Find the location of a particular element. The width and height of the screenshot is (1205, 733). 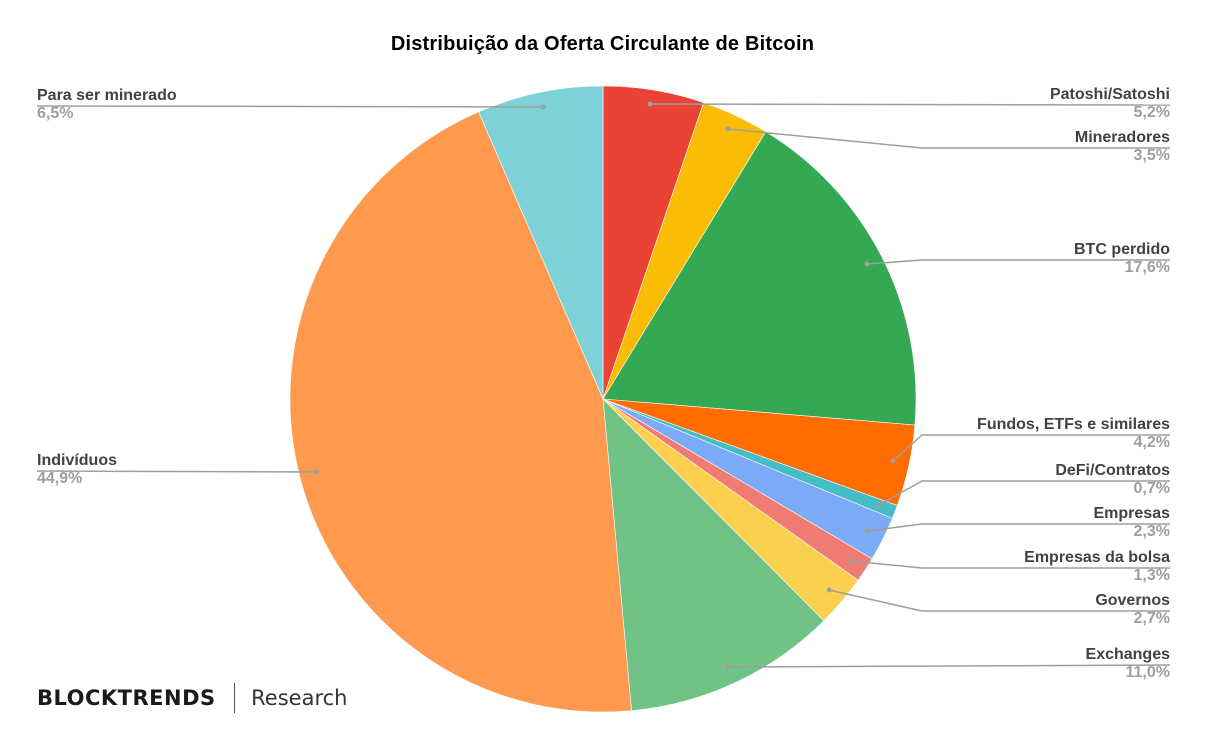

slice-label-percent: 44,9% is located at coordinates (60, 478).